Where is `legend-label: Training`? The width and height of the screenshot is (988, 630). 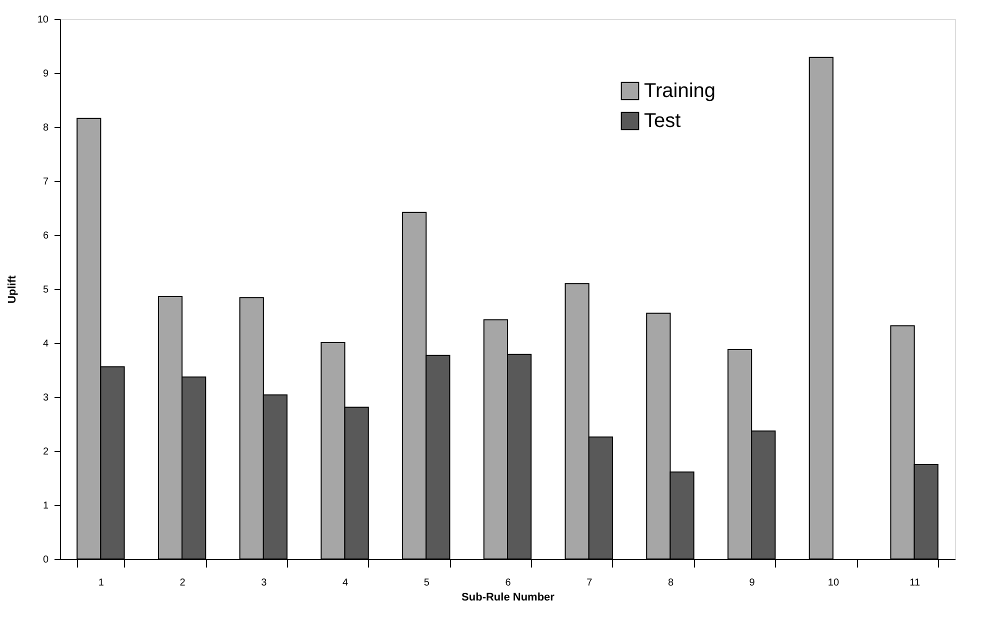 legend-label: Training is located at coordinates (680, 91).